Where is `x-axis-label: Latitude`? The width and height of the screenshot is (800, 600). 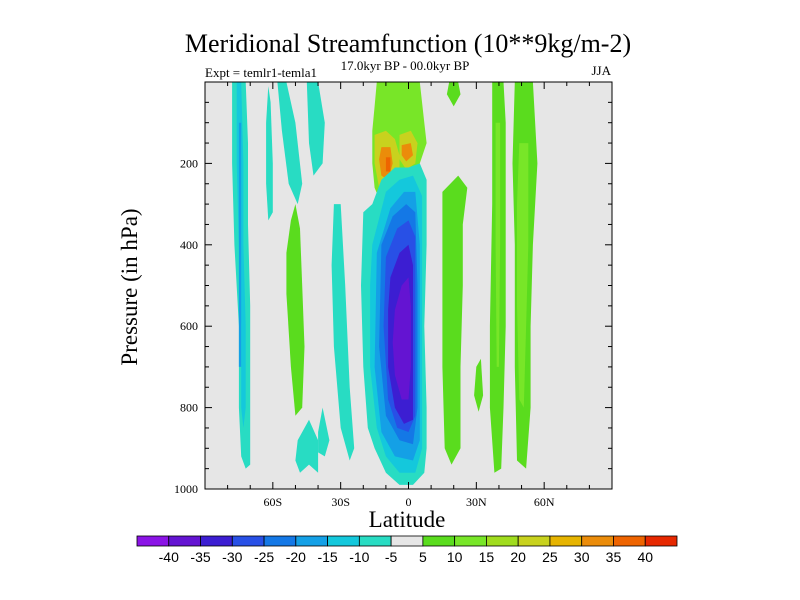 x-axis-label: Latitude is located at coordinates (407, 519).